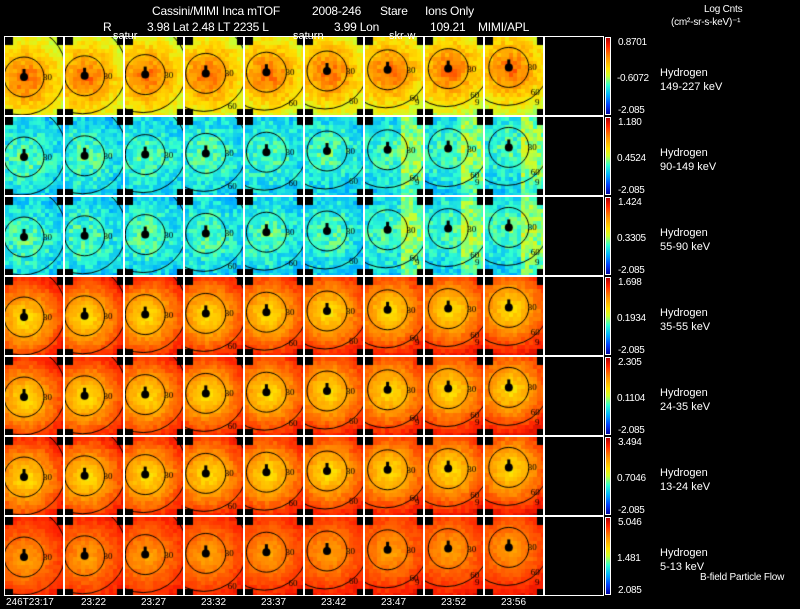  What do you see at coordinates (94, 602) in the screenshot?
I see `time-tick-label: 23:22` at bounding box center [94, 602].